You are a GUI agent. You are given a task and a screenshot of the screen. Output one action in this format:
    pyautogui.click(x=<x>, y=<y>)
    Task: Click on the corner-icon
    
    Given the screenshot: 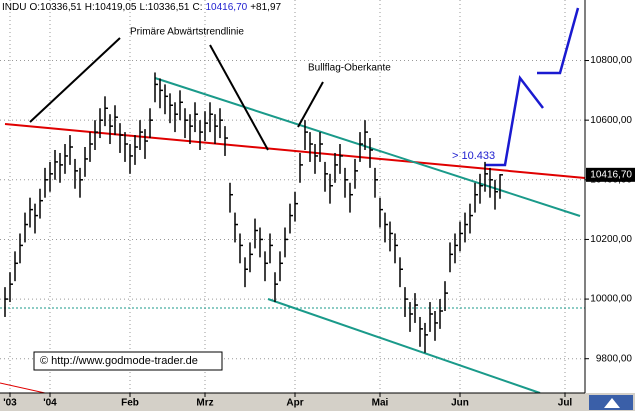 What is the action you would take?
    pyautogui.click(x=612, y=403)
    